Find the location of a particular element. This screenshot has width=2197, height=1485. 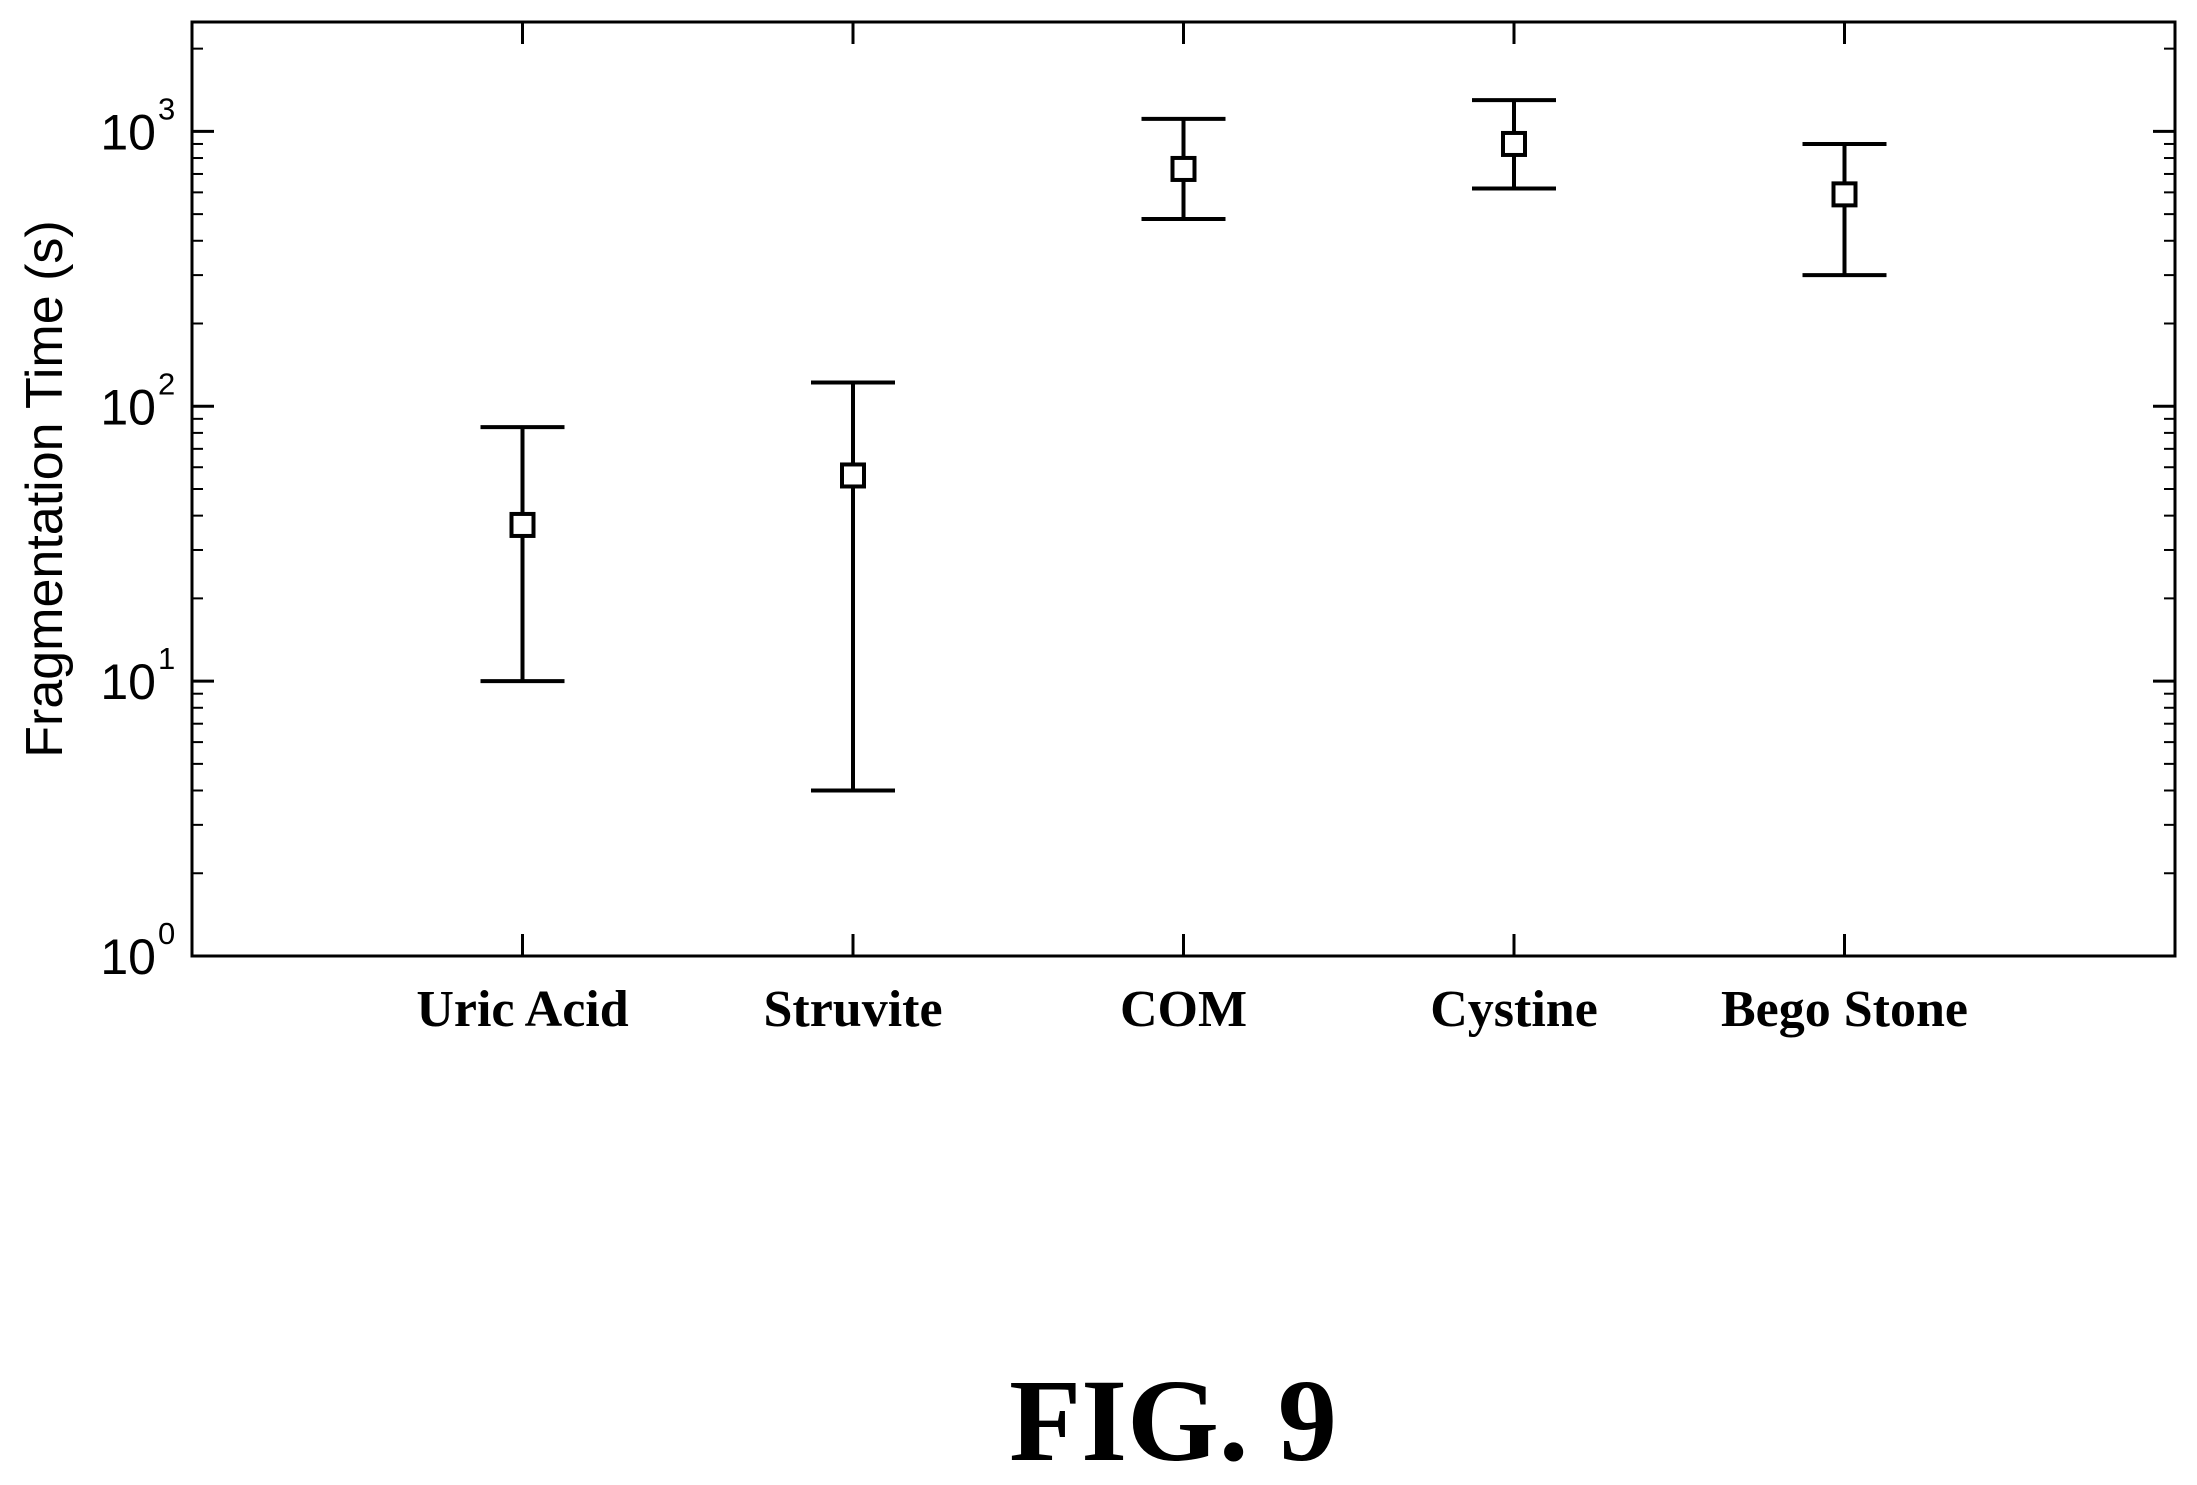

y-tick-exponent: 3 is located at coordinates (166, 108).